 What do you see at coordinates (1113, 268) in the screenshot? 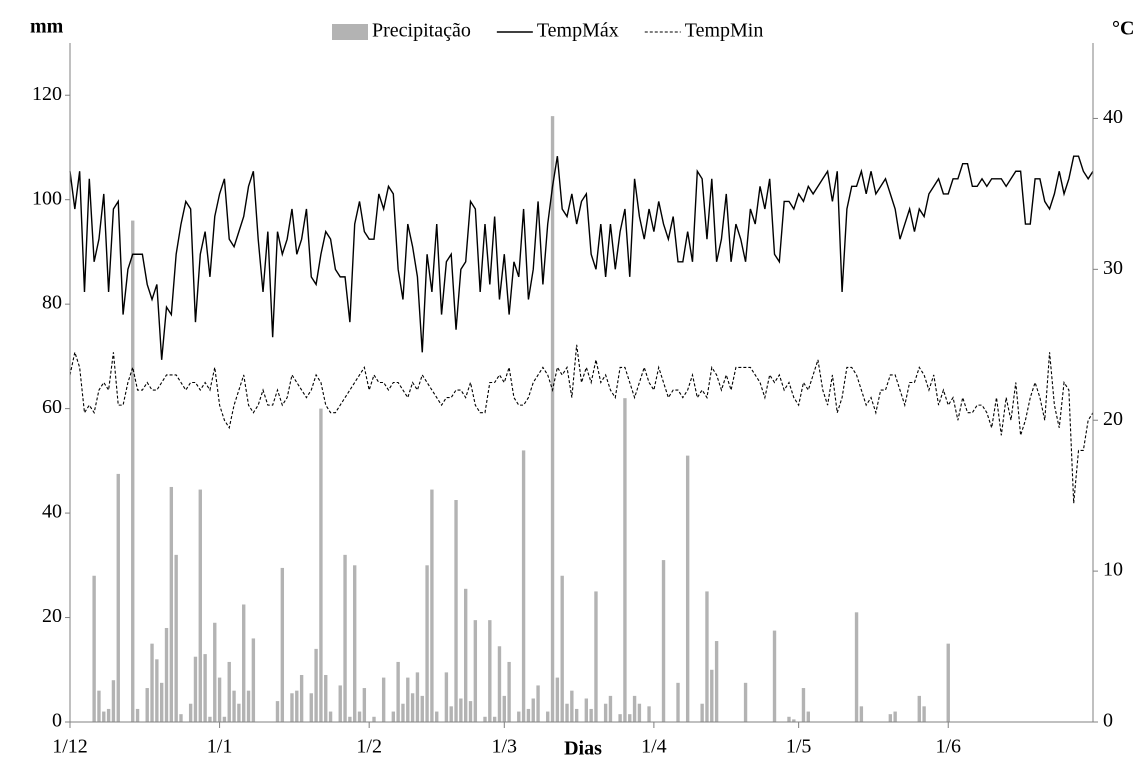
I see `y2-tick-label: 30` at bounding box center [1113, 268].